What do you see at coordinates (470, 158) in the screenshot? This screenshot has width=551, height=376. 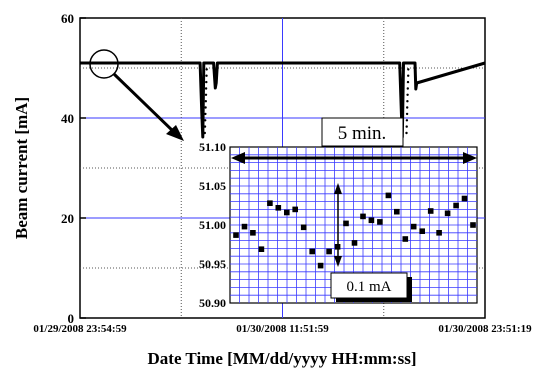 I see `time-span-arrow-right-head` at bounding box center [470, 158].